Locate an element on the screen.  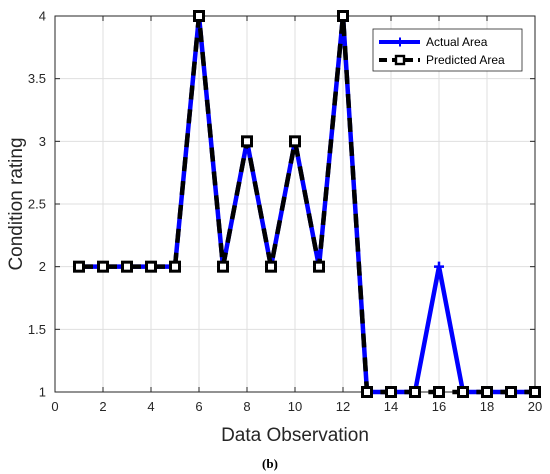
y-tick-label: 3 is located at coordinates (42, 141).